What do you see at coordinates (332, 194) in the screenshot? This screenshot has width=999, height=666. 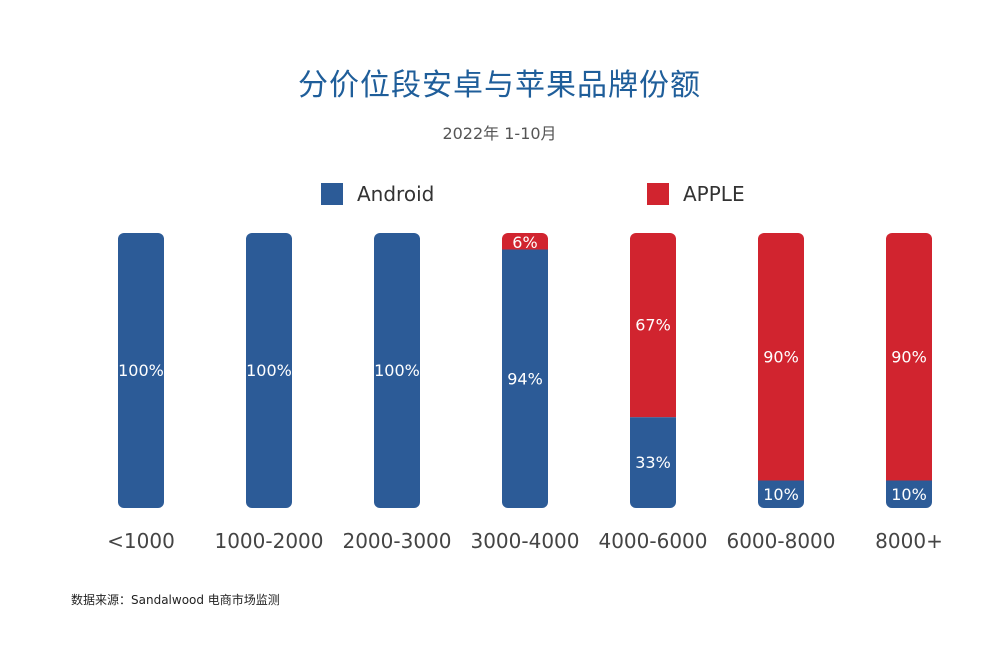 I see `legend-swatch-android` at bounding box center [332, 194].